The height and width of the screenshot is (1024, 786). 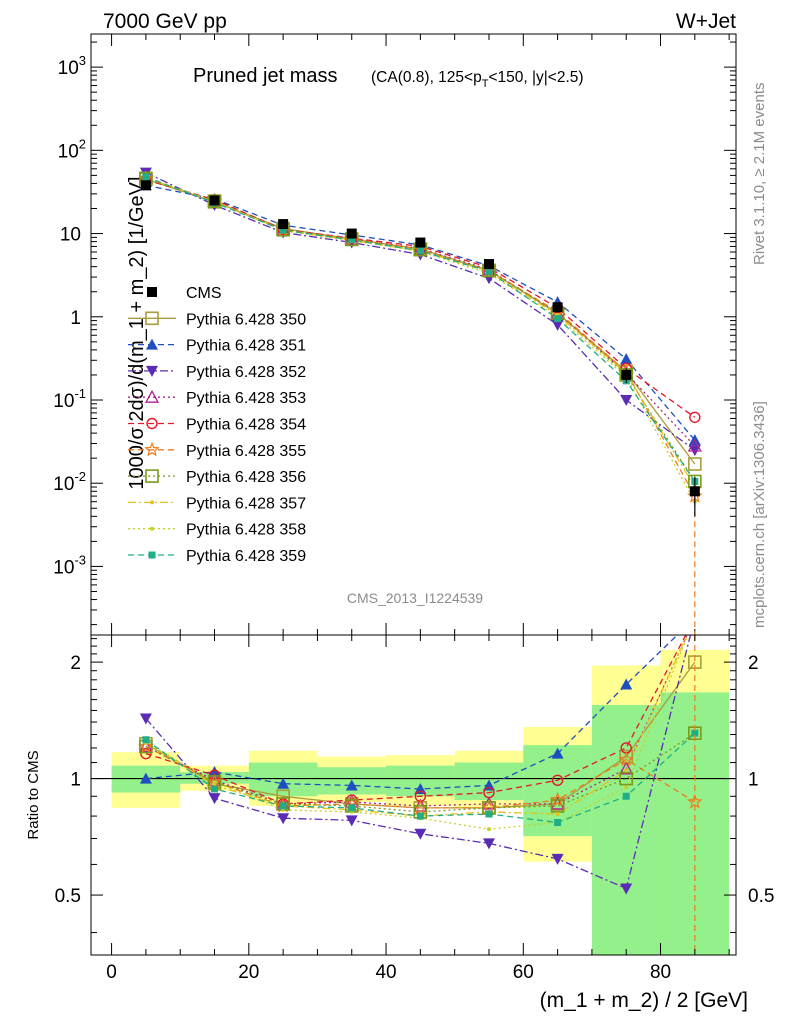 What do you see at coordinates (72, 149) in the screenshot?
I see `y-tick-label: 10²` at bounding box center [72, 149].